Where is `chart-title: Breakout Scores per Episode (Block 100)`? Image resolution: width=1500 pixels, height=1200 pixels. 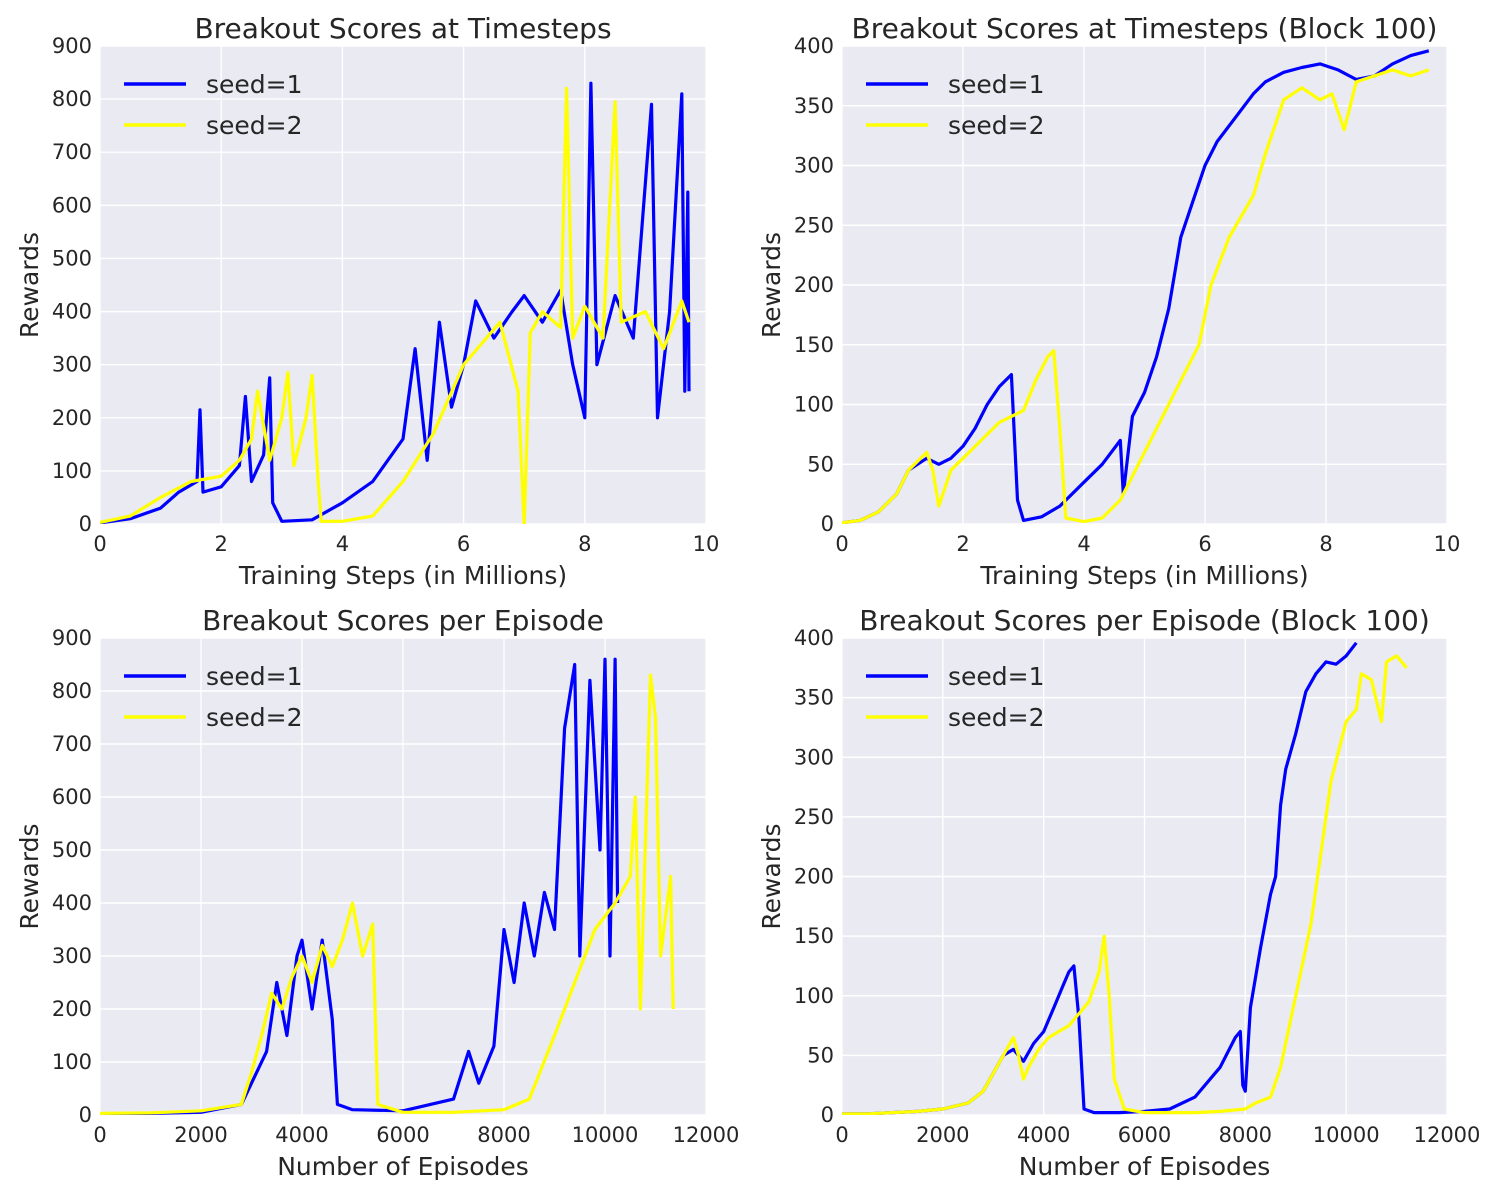
chart-title: Breakout Scores per Episode (Block 100) is located at coordinates (1144, 620).